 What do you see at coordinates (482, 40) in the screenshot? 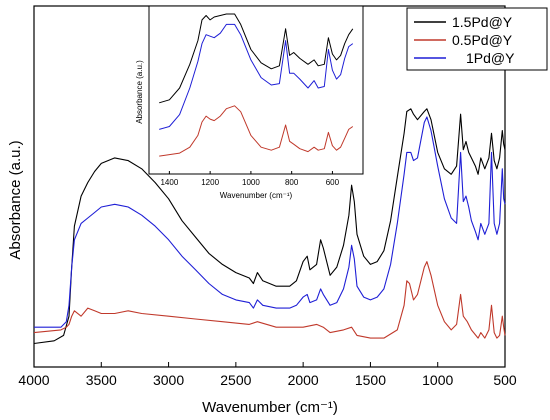
I see `legend-label-2: 0.5Pd@Y` at bounding box center [482, 40].